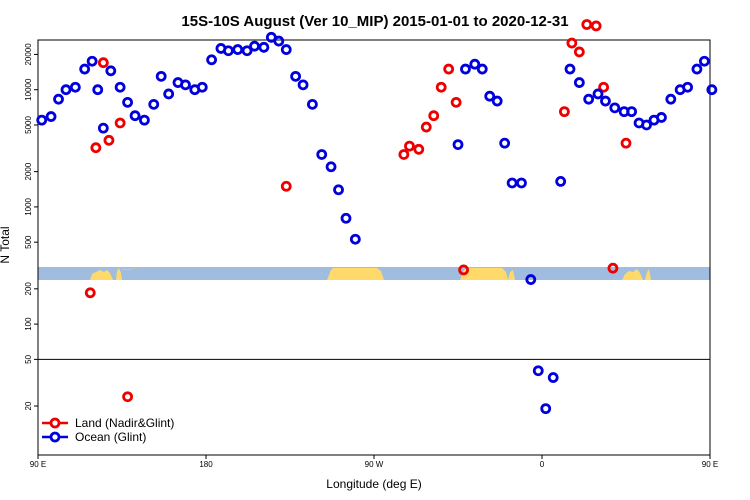 Image resolution: width=750 pixels, height=500 pixels. What do you see at coordinates (373, 484) in the screenshot?
I see `x-axis-label: Longitude (deg E)` at bounding box center [373, 484].